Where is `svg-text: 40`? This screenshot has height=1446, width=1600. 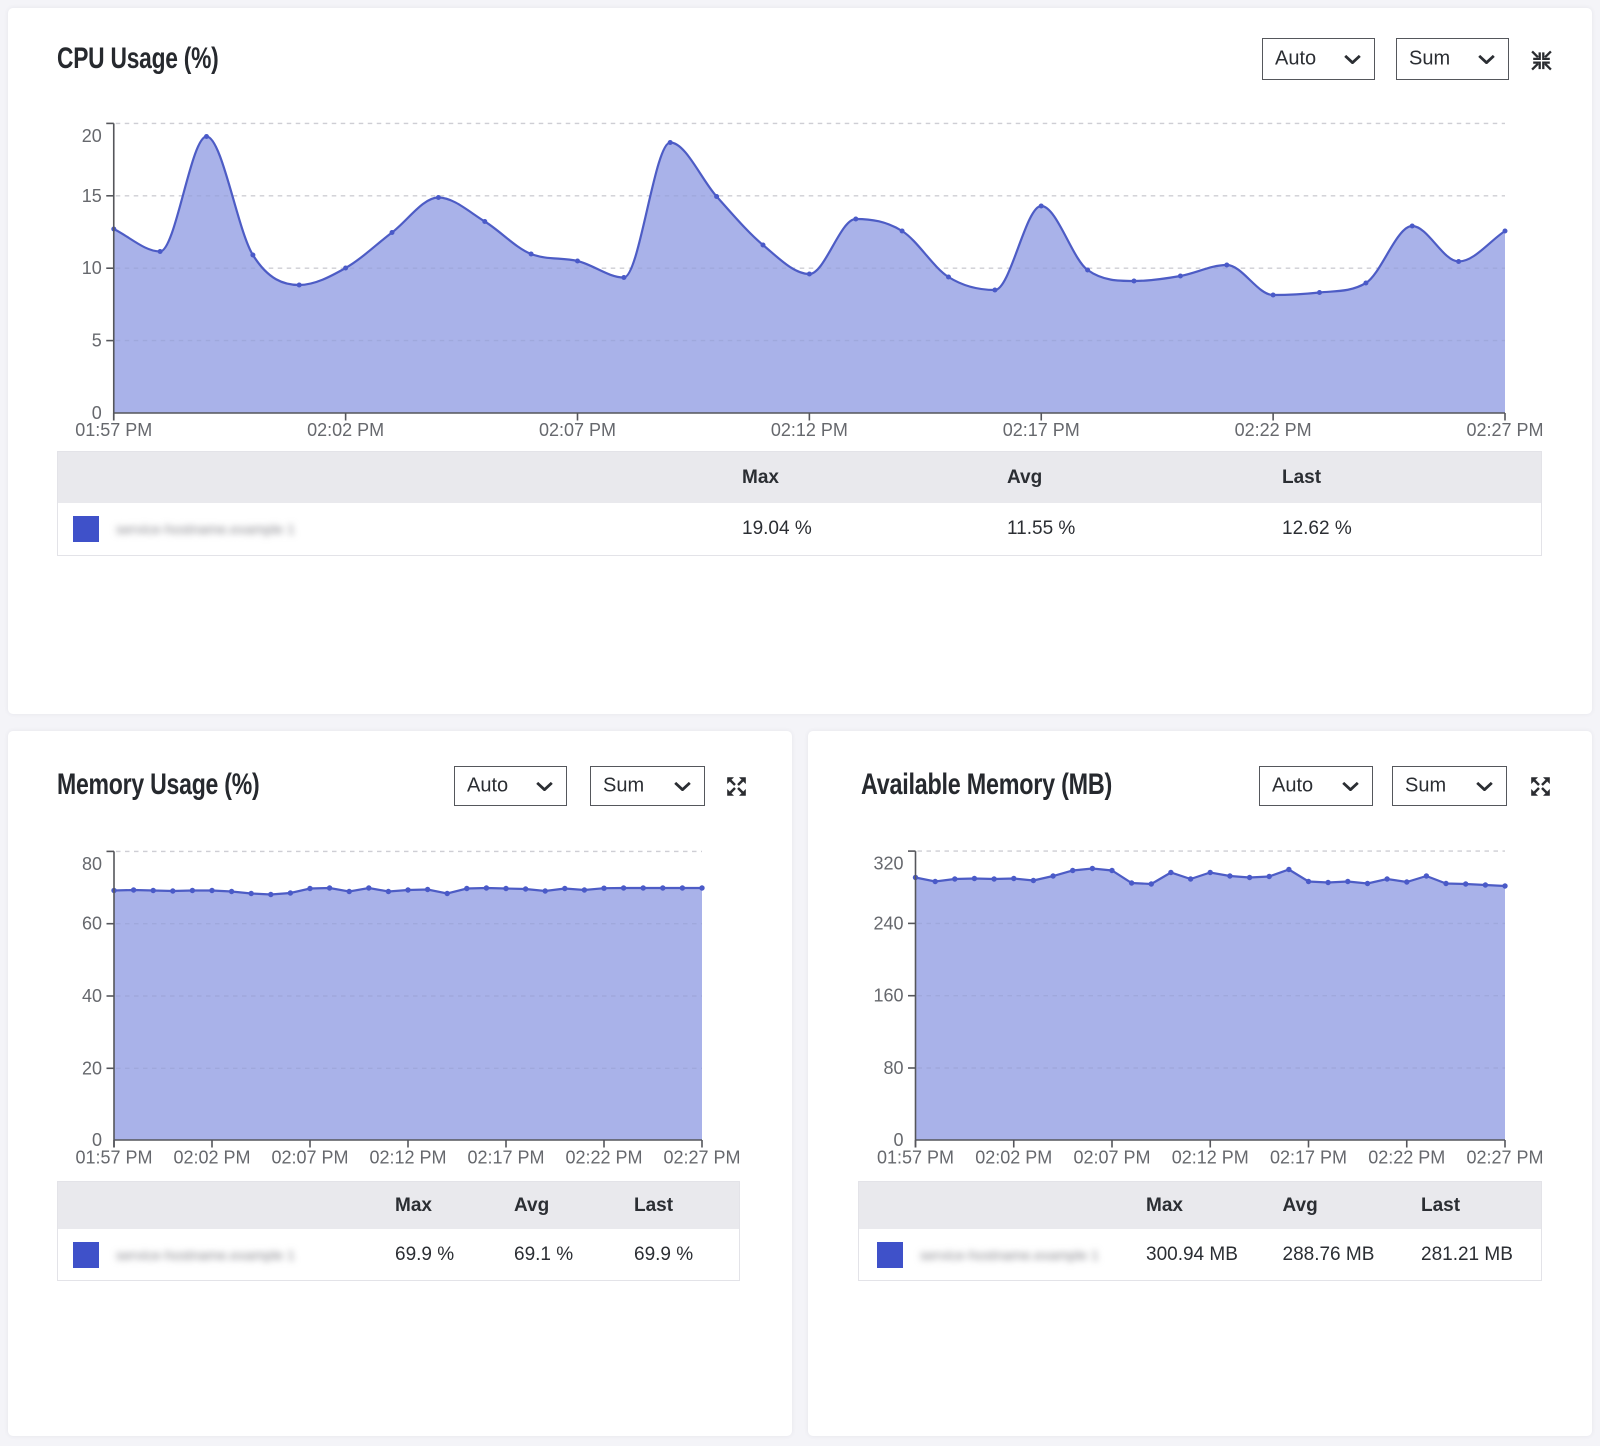
svg-text: 40 is located at coordinates (92, 996).